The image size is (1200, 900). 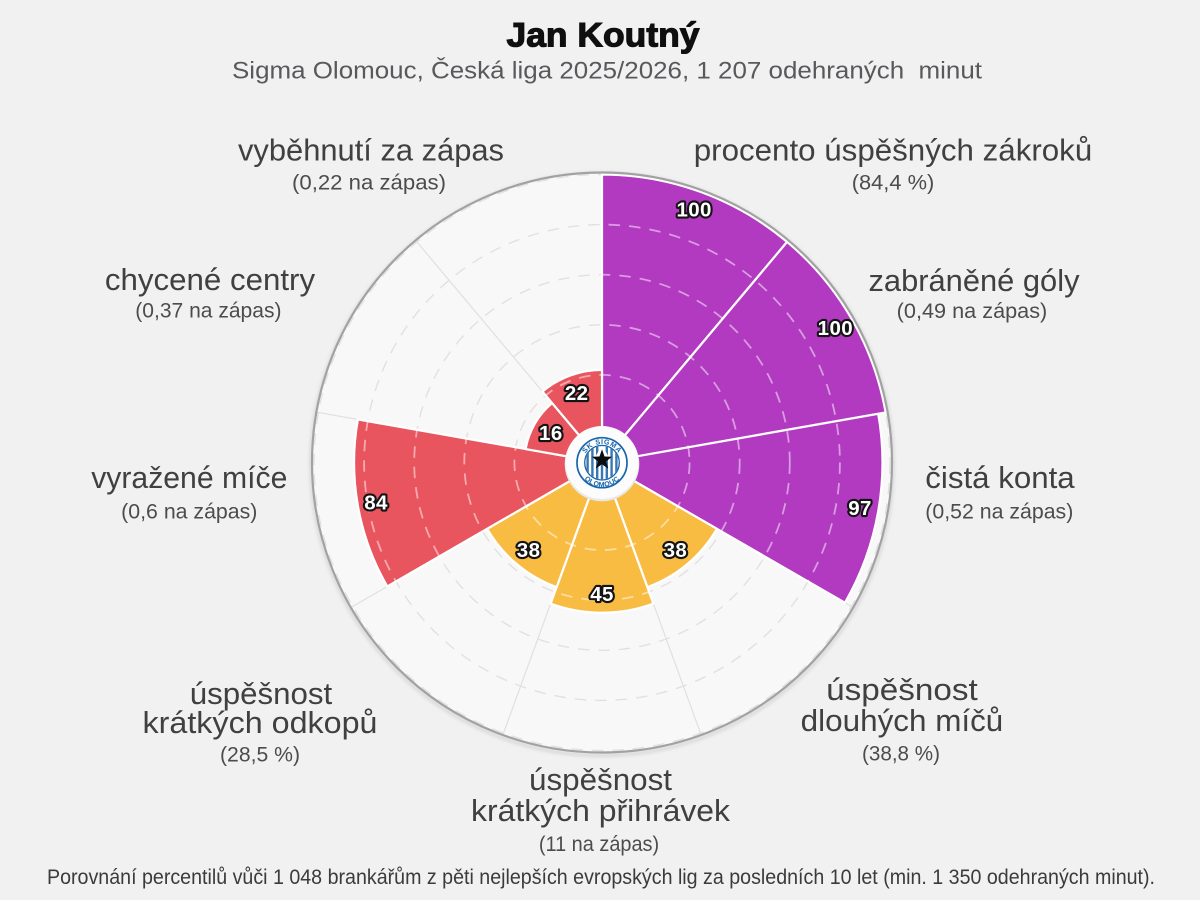 What do you see at coordinates (189, 477) in the screenshot?
I see `svg-text: vyražené míče` at bounding box center [189, 477].